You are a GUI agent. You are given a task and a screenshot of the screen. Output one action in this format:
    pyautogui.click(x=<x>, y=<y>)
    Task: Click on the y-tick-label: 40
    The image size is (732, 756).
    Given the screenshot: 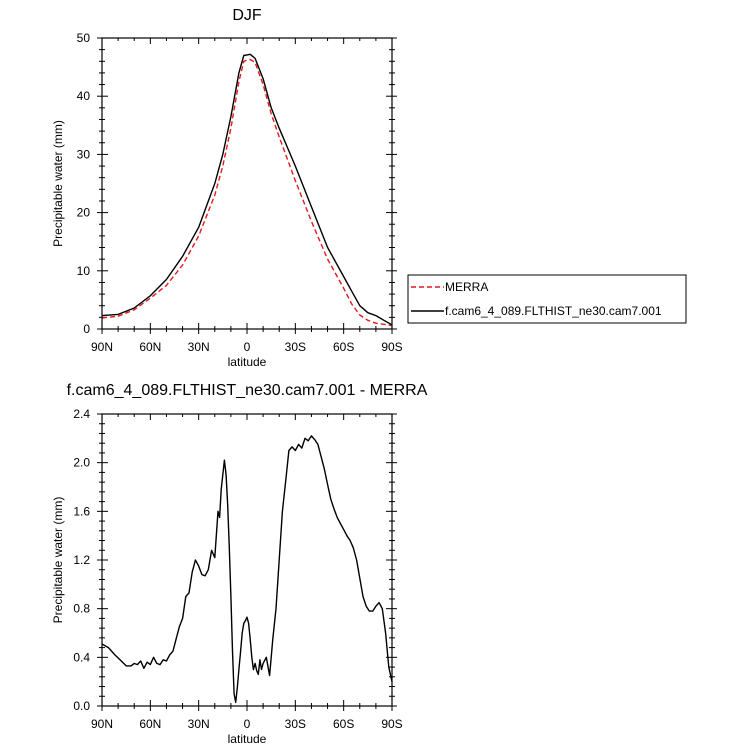 What is the action you would take?
    pyautogui.click(x=84, y=96)
    